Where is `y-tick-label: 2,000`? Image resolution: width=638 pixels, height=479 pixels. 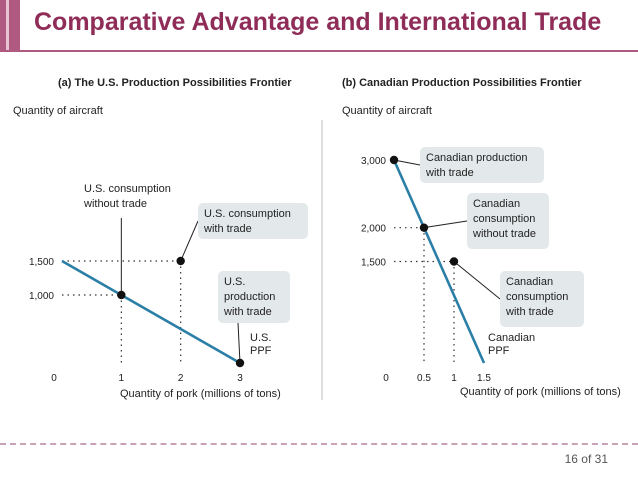
y-tick-label: 2,000 is located at coordinates (373, 229).